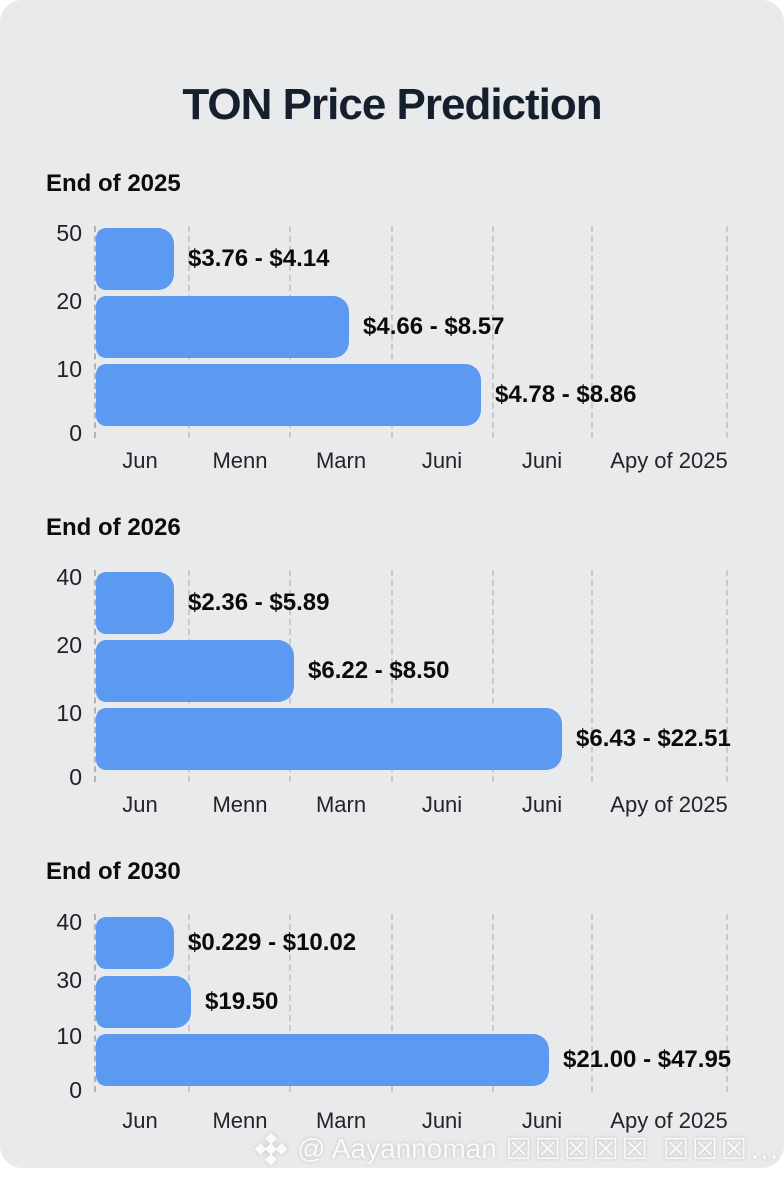  Describe the element at coordinates (440, 1002) in the screenshot. I see `bar-row: $19.50` at that location.